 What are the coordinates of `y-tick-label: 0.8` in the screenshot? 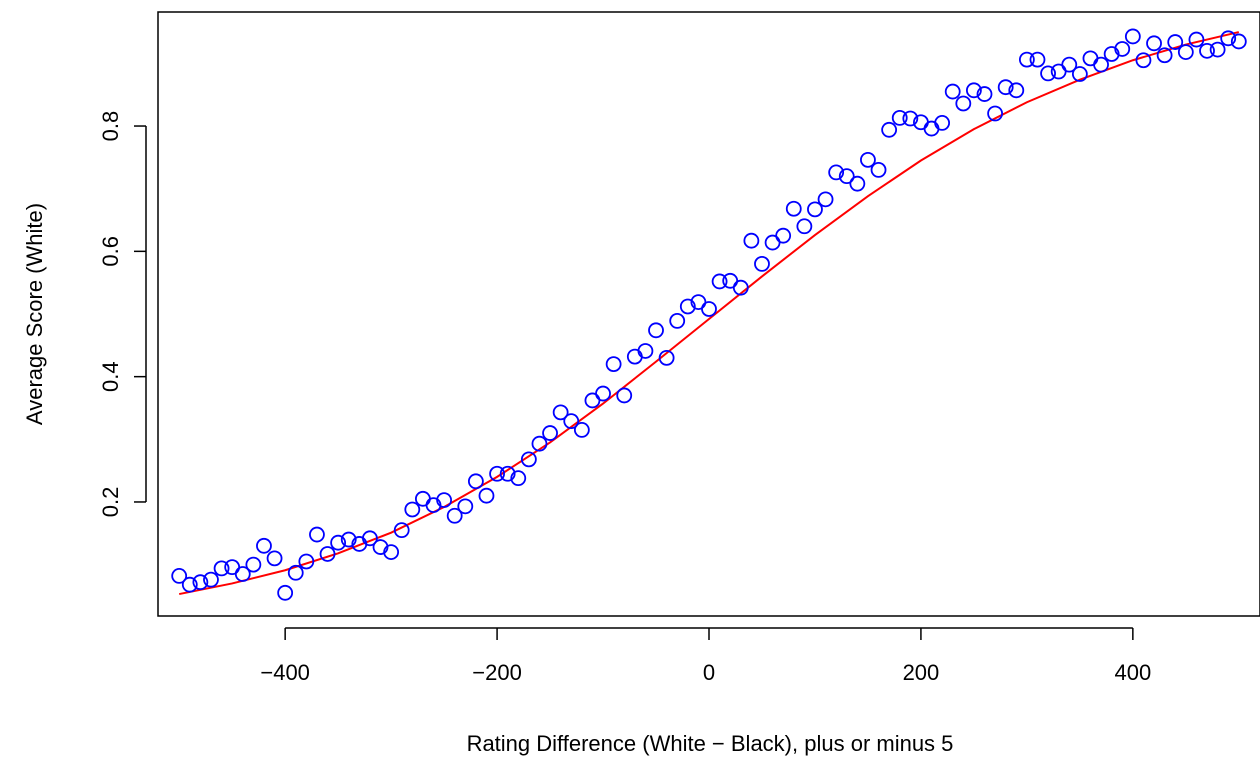 It's located at (110, 126).